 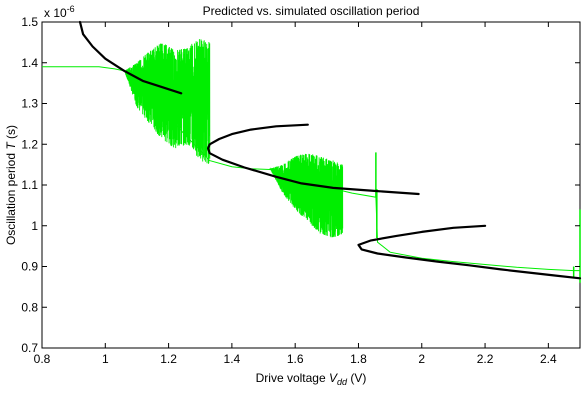 What do you see at coordinates (71, 9) in the screenshot?
I see `y-exponent-power: -6` at bounding box center [71, 9].